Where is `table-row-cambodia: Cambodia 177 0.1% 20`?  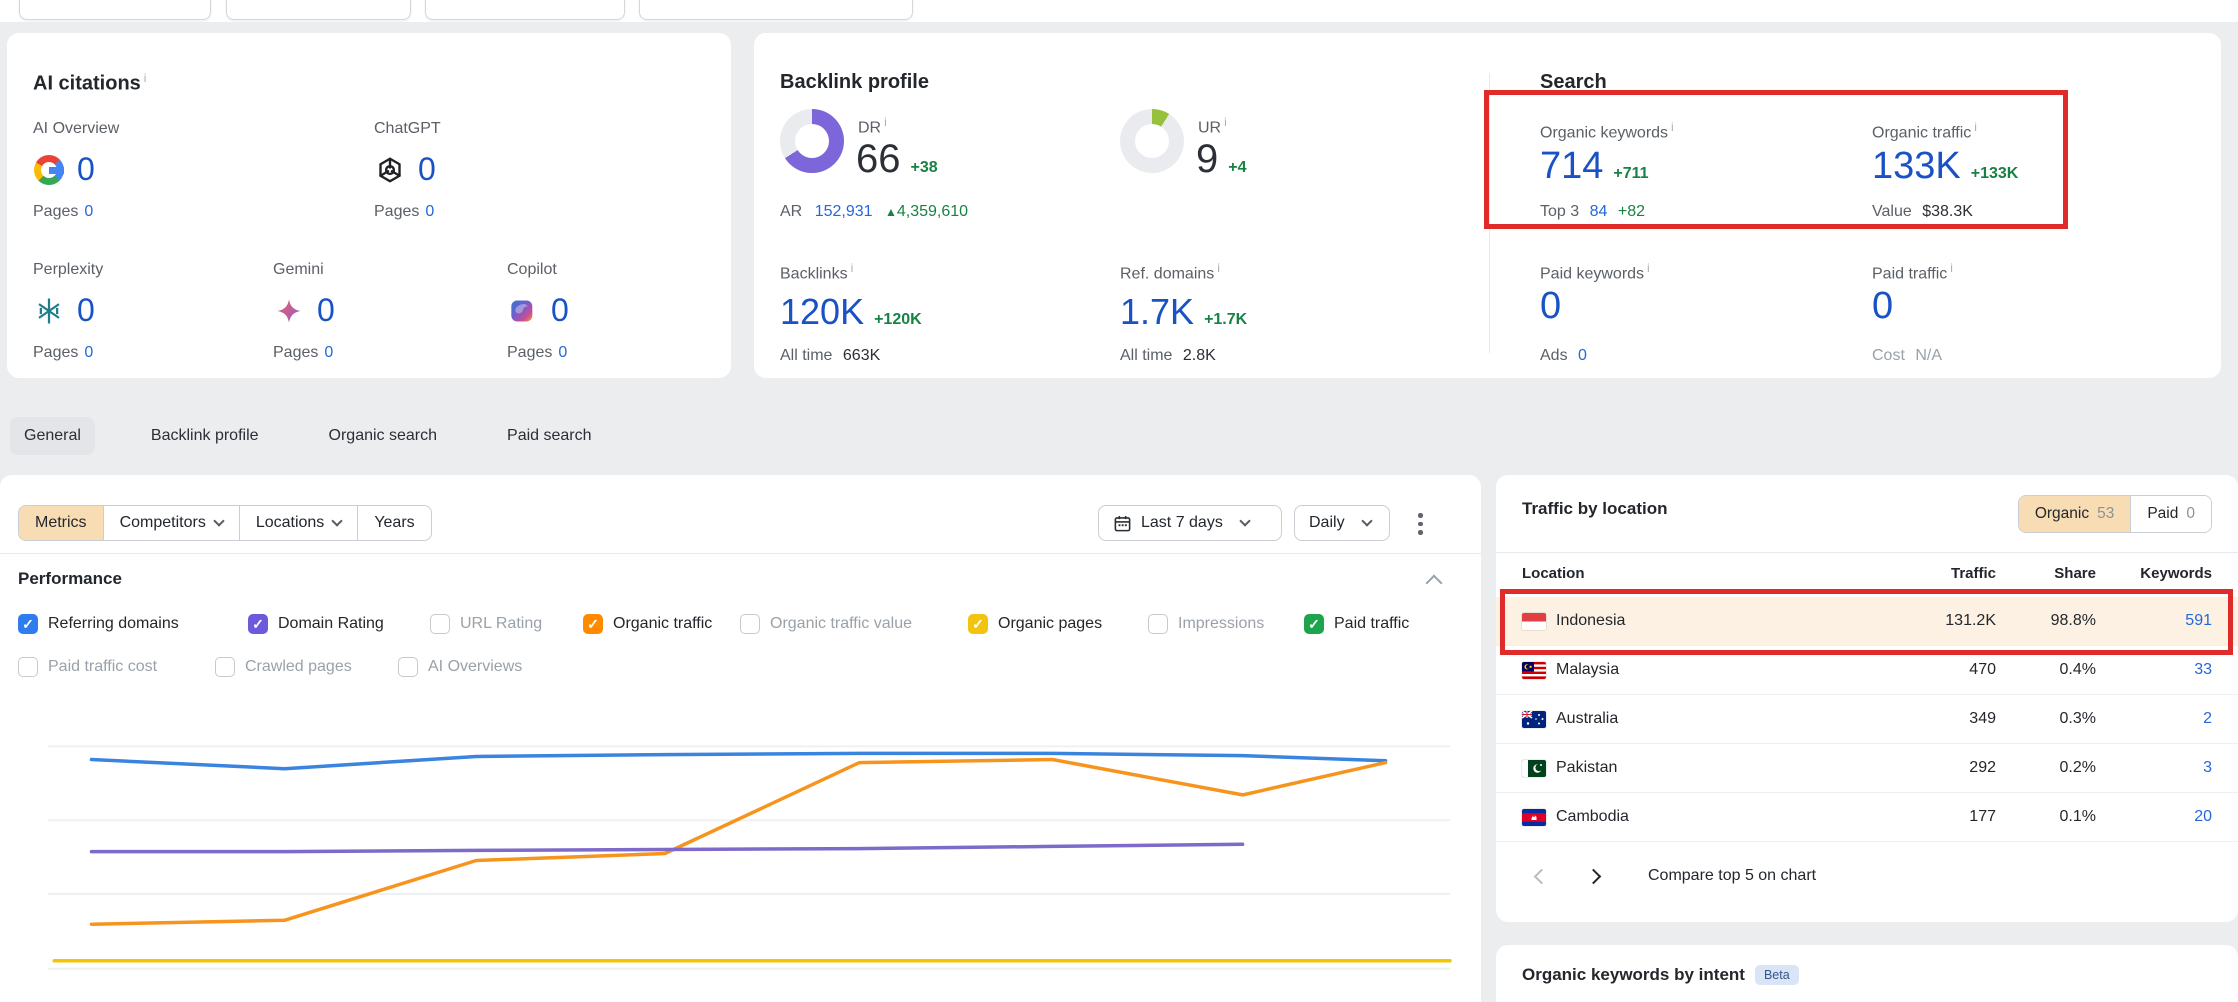
table-row-cambodia: Cambodia 177 0.1% 20 is located at coordinates (1867, 817).